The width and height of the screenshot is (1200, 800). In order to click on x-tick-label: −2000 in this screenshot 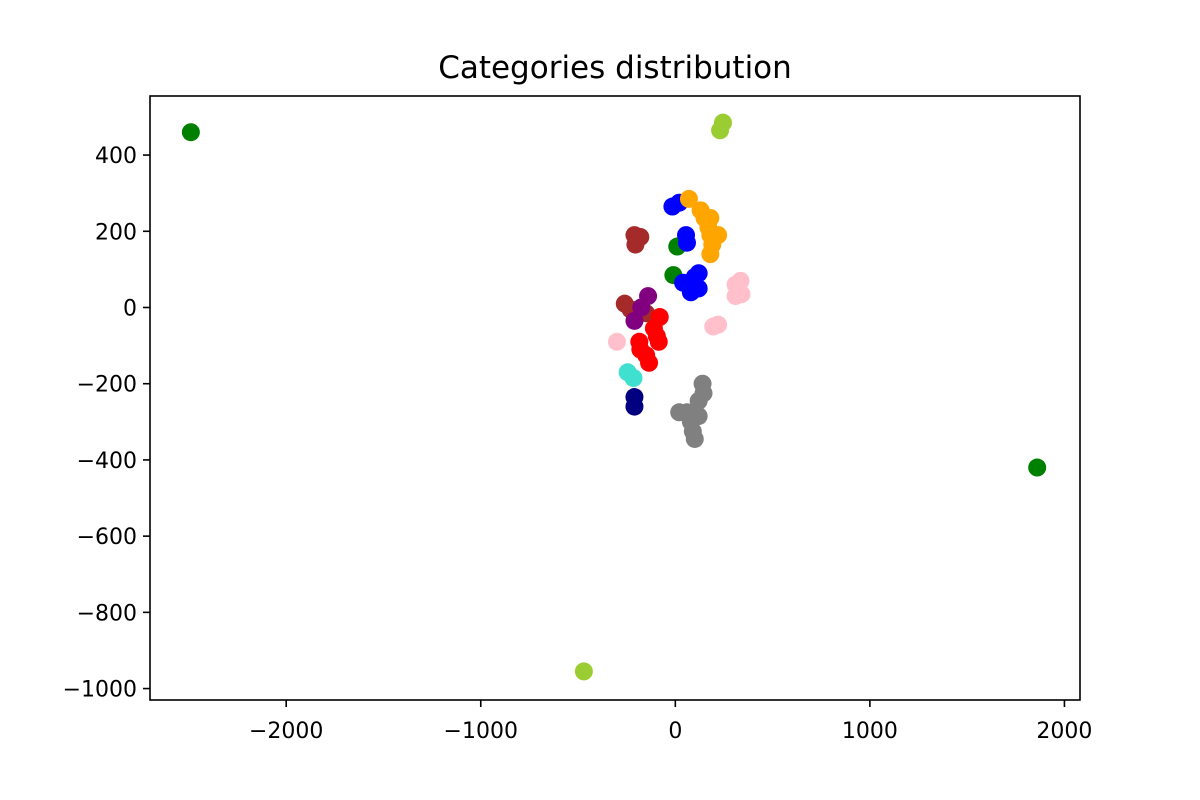, I will do `click(286, 731)`.